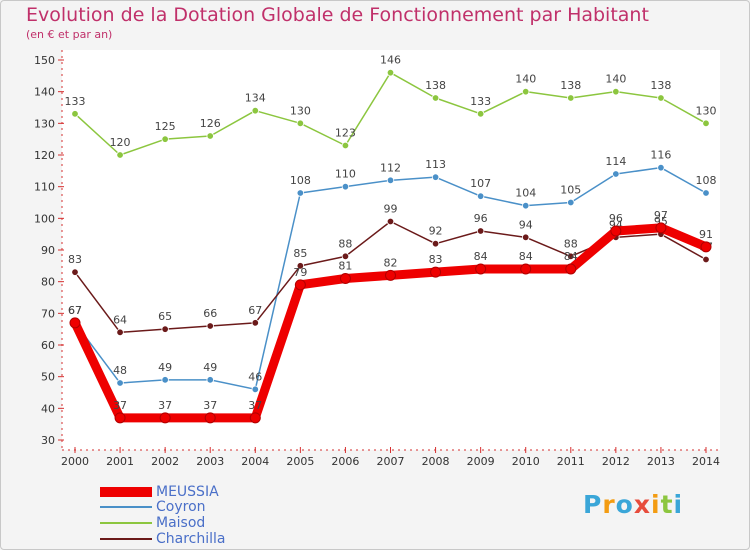  Describe the element at coordinates (633, 504) in the screenshot. I see `proxiti-logo: Proxiti` at that location.